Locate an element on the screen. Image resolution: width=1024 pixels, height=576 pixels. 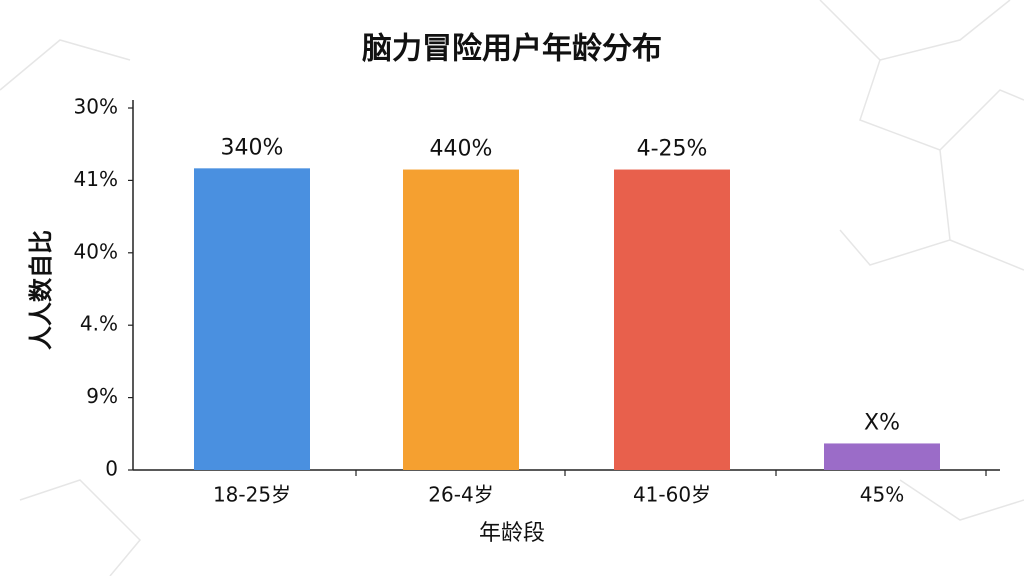
data-label: 340% is located at coordinates (252, 147).